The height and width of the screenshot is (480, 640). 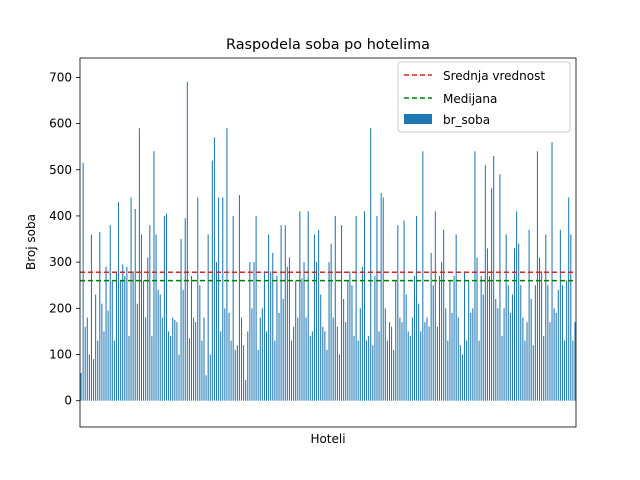 What do you see at coordinates (328, 276) in the screenshot?
I see `reference-lines` at bounding box center [328, 276].